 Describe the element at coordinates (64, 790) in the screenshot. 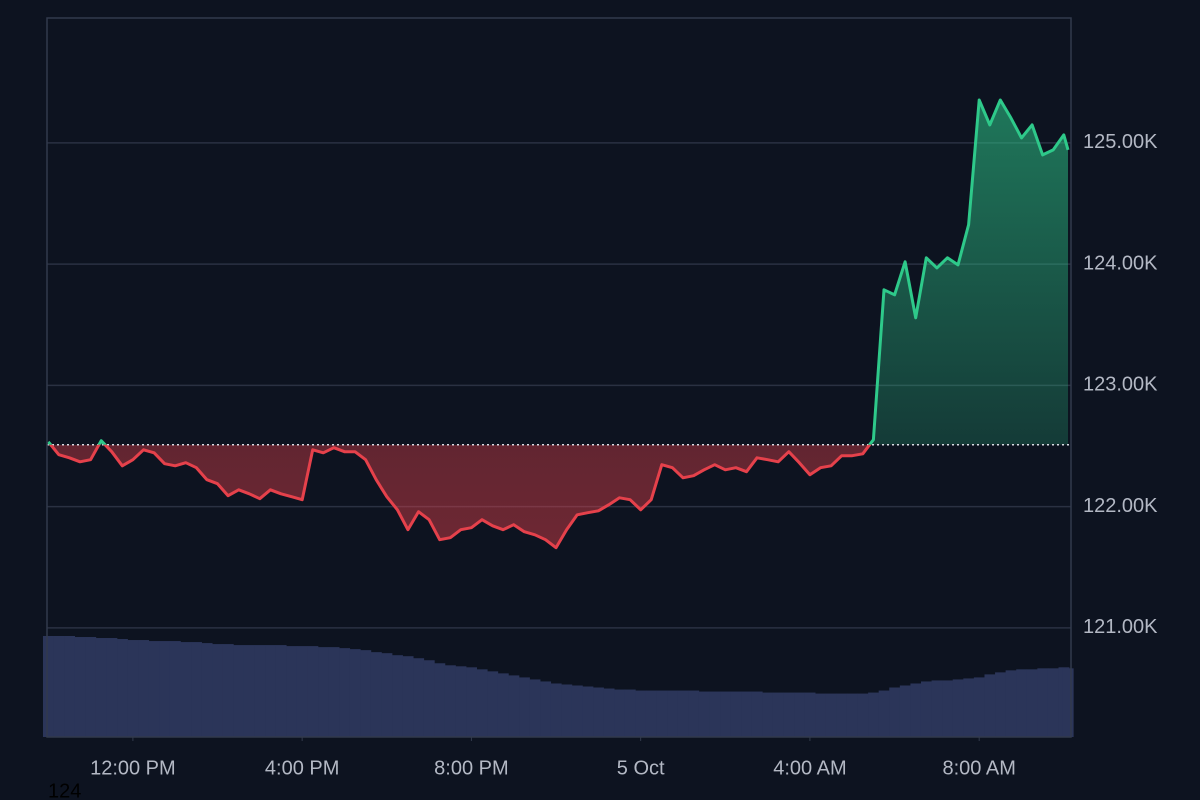

I see `footnote: 124` at that location.